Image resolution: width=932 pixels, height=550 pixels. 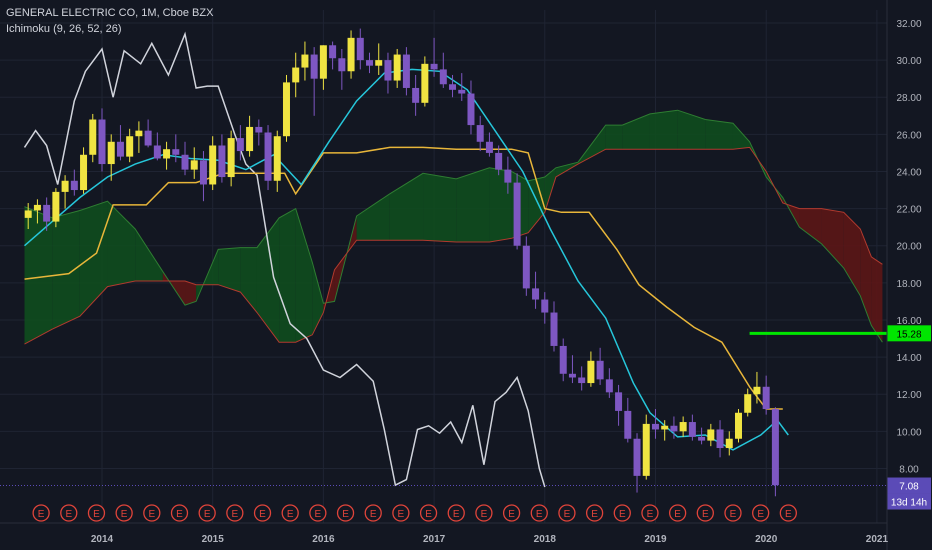 What do you see at coordinates (110, 13) in the screenshot?
I see `symbol-title: GENERAL ELECTRIC CO, 1M, Cboe BZX` at bounding box center [110, 13].